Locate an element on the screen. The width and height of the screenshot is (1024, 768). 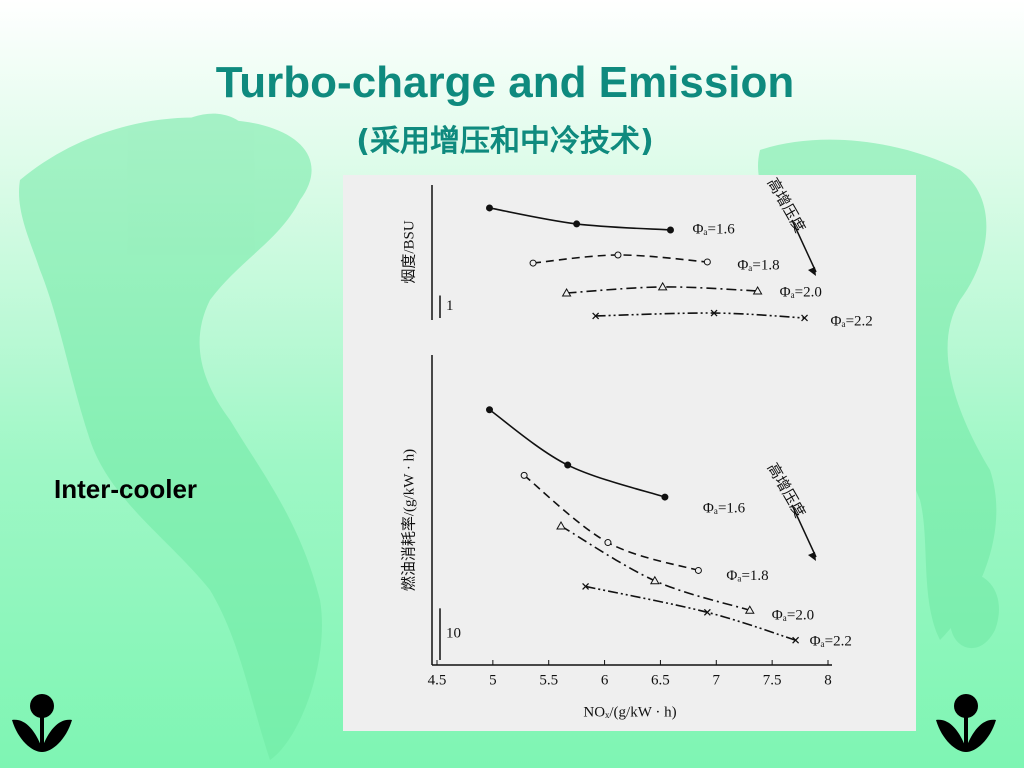
x-tick-label: 8 is located at coordinates (828, 680).